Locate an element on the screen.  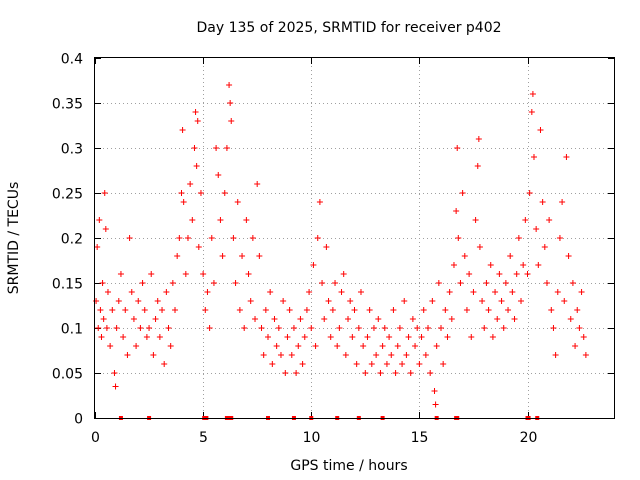
x-tick-label: 20 is located at coordinates (529, 438).